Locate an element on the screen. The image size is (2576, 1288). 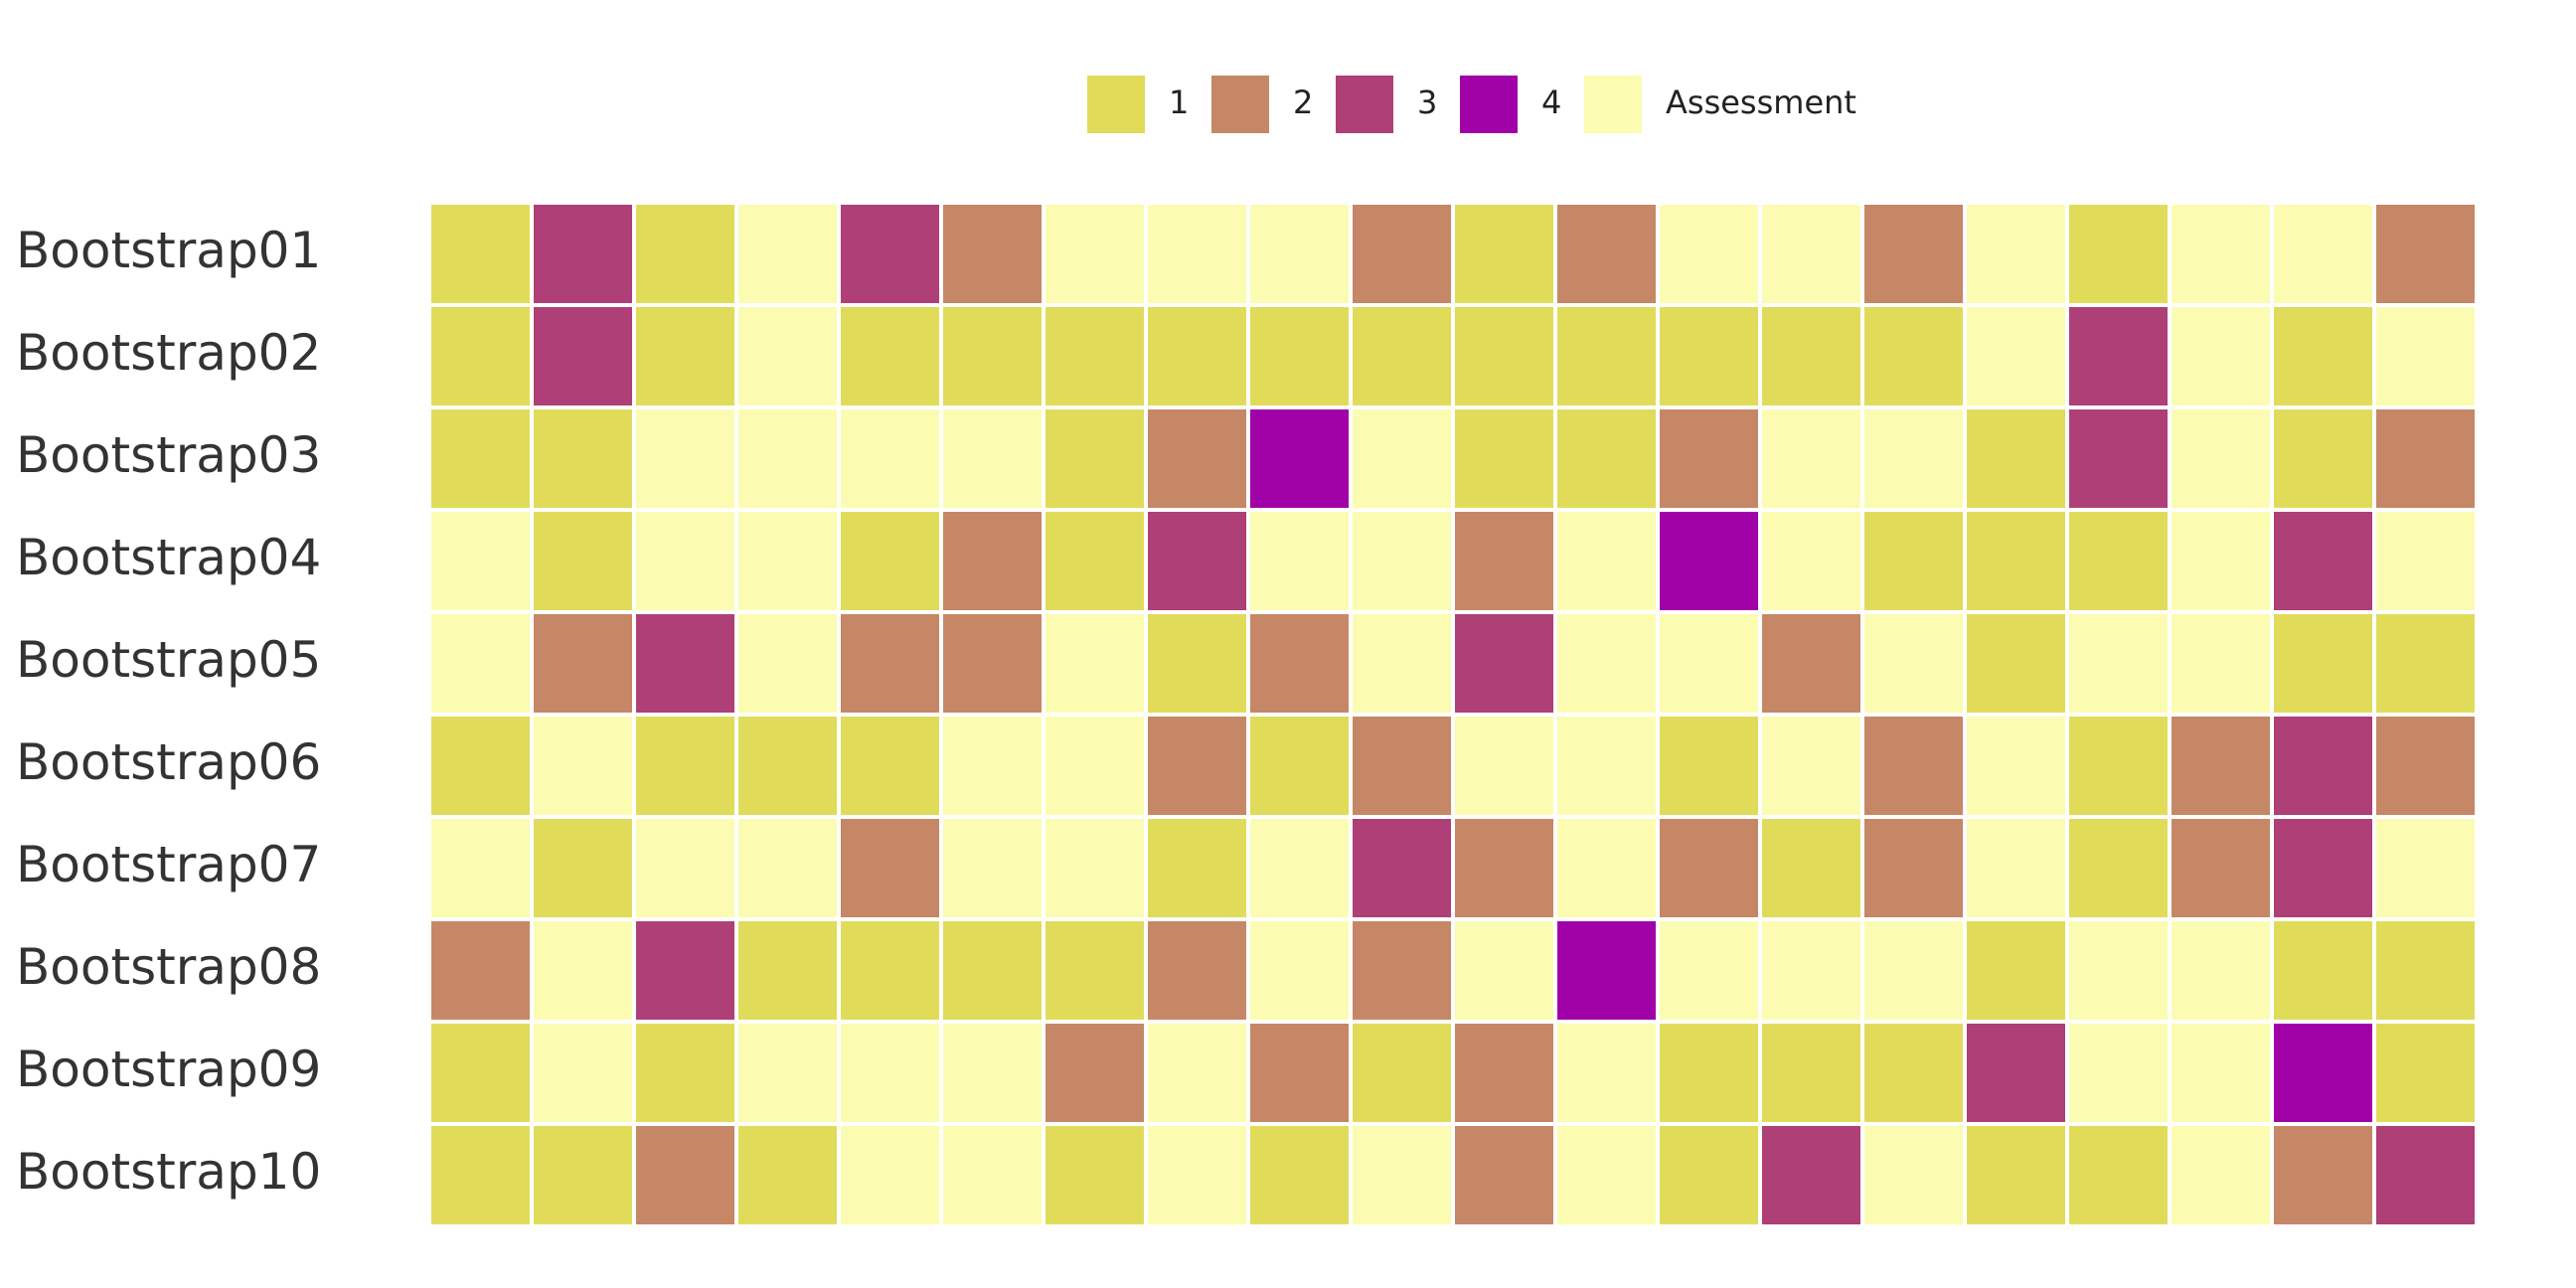
row-label: Bootstrap06 is located at coordinates (168, 762).